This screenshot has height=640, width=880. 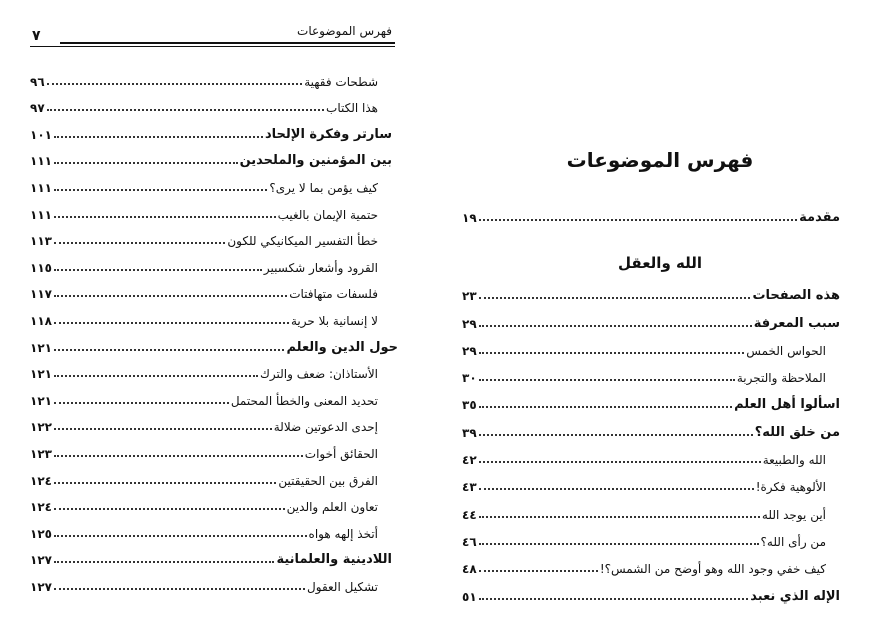 I want to click on toc-entry: بين المؤمنين والملحدين ١١١, so click(x=211, y=155).